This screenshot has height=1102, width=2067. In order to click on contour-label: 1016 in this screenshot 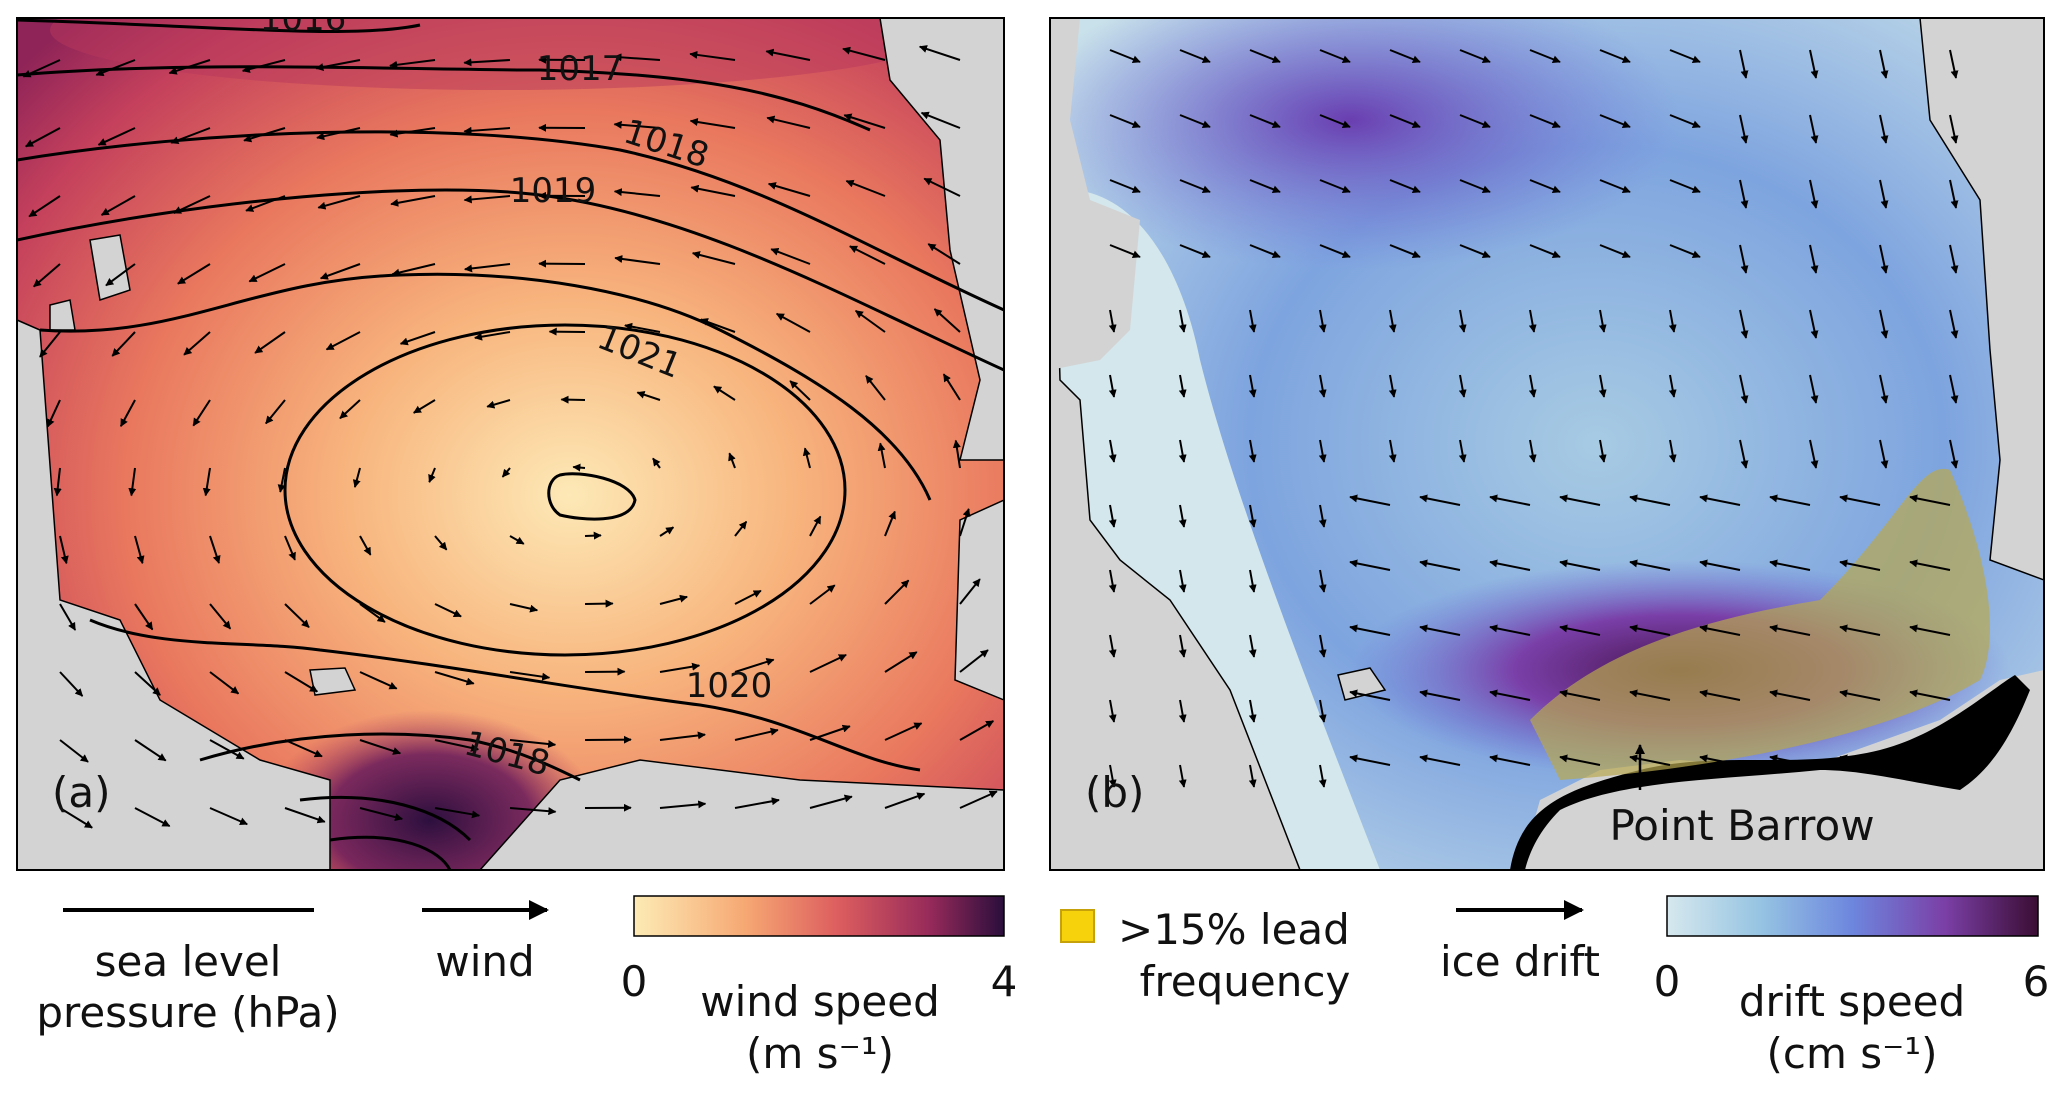, I will do `click(303, 19)`.